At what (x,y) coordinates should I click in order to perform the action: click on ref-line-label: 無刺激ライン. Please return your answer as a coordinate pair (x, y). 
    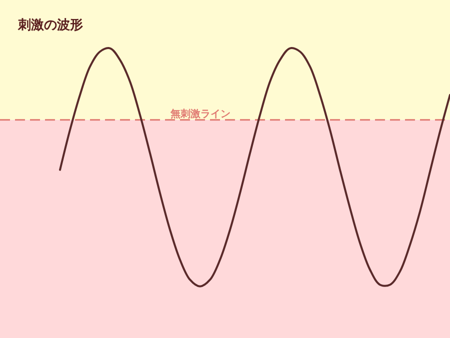
    Looking at the image, I should click on (199, 114).